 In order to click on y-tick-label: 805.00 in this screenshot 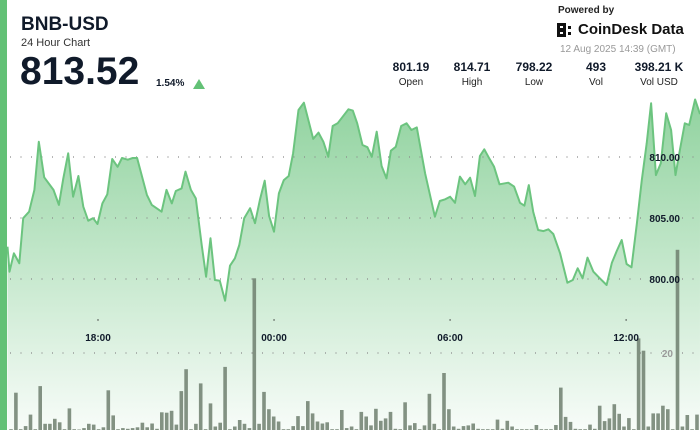, I will do `click(664, 219)`.